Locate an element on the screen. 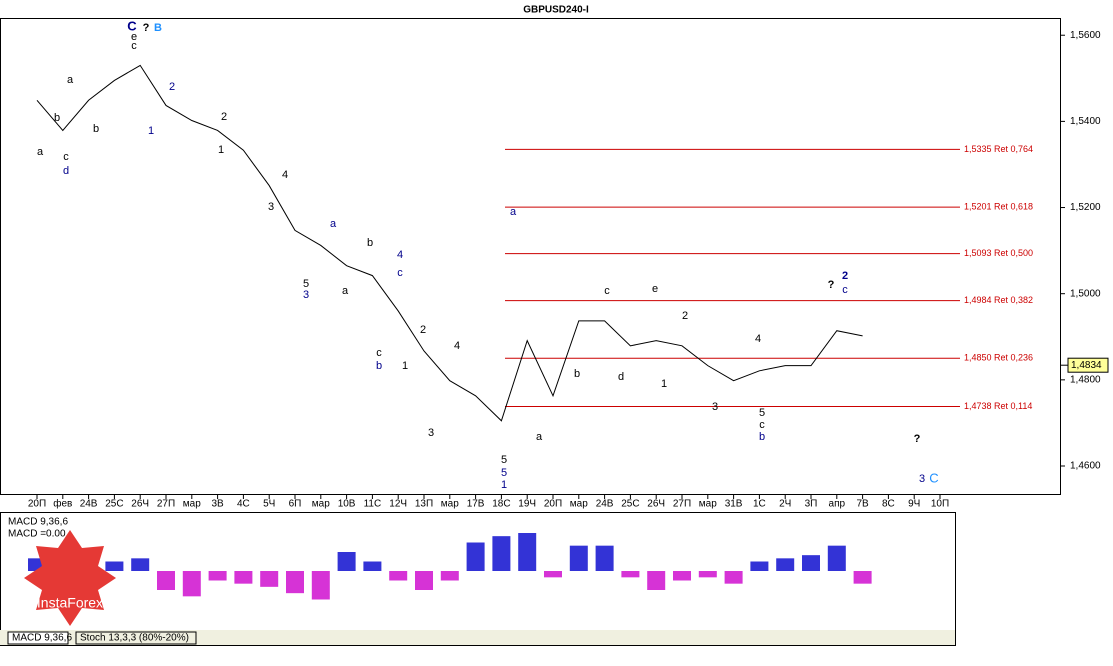 The height and width of the screenshot is (666, 1113). x-tick-label: 12Ч is located at coordinates (398, 504).